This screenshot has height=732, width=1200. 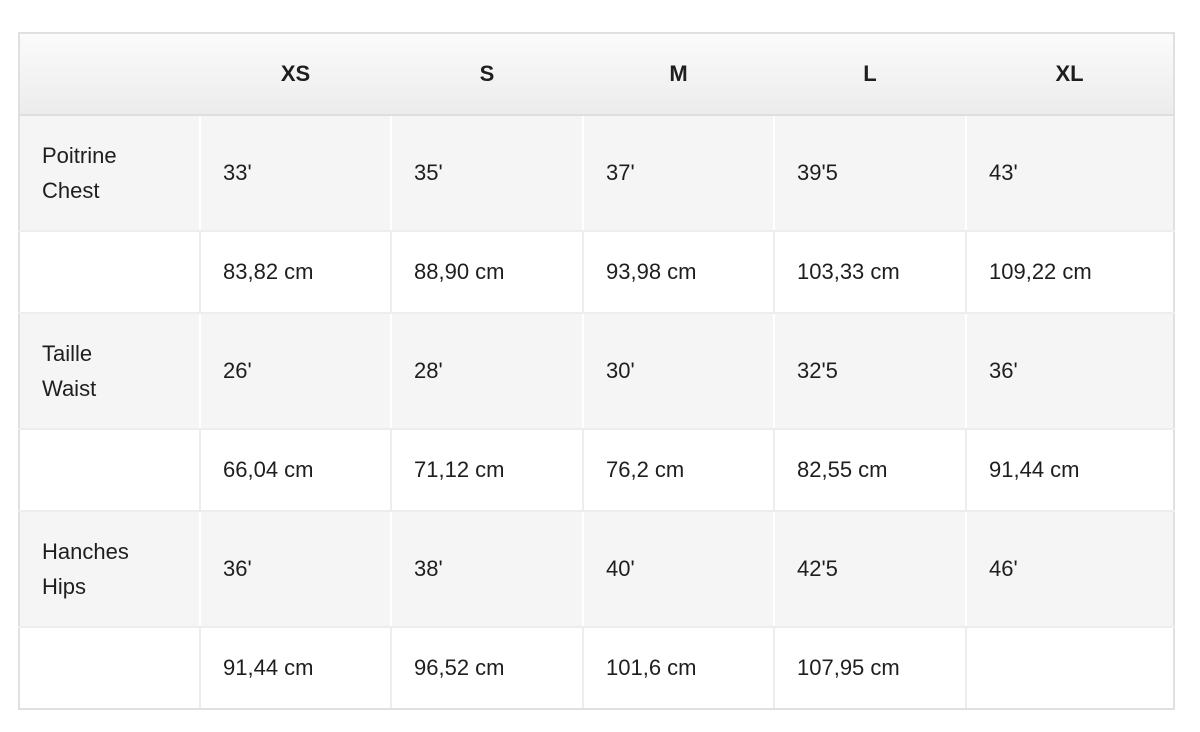 What do you see at coordinates (870, 668) in the screenshot?
I see `cell-hips-cm-l: 107,95 cm` at bounding box center [870, 668].